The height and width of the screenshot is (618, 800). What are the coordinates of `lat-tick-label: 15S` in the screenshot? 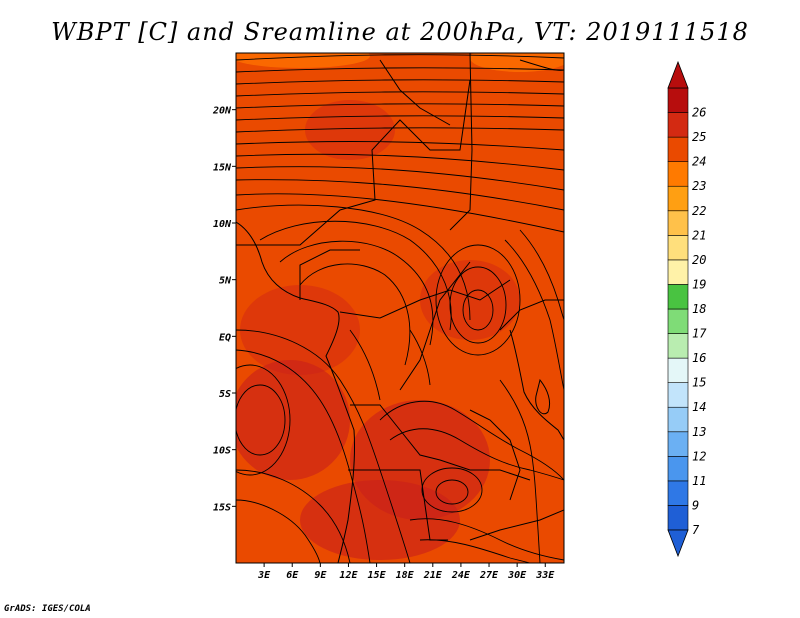 It's located at (222, 507).